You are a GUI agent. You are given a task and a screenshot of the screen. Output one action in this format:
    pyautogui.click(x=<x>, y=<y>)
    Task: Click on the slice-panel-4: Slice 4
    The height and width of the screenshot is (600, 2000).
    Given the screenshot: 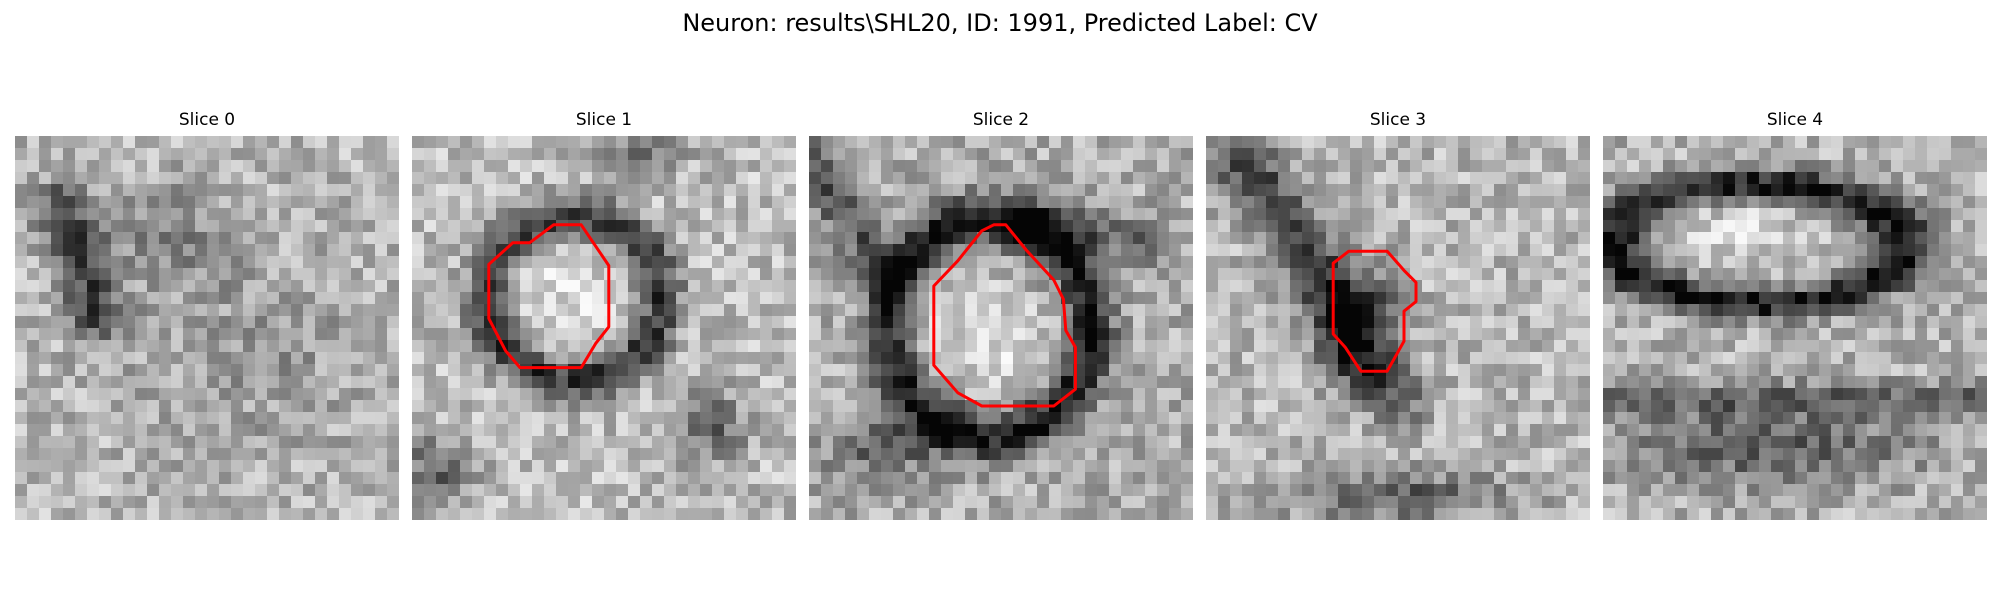 What is the action you would take?
    pyautogui.click(x=1795, y=314)
    